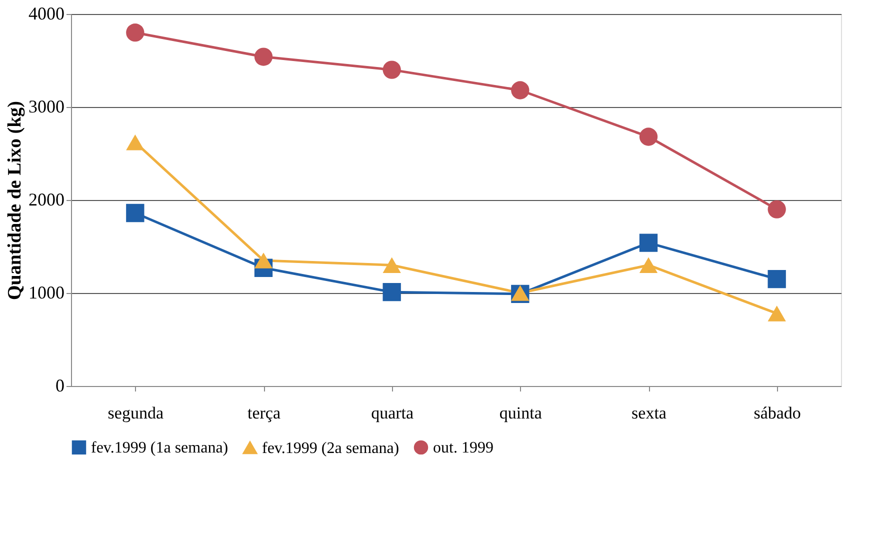 This screenshot has width=877, height=542. What do you see at coordinates (136, 413) in the screenshot?
I see `x-tick-label: segunda` at bounding box center [136, 413].